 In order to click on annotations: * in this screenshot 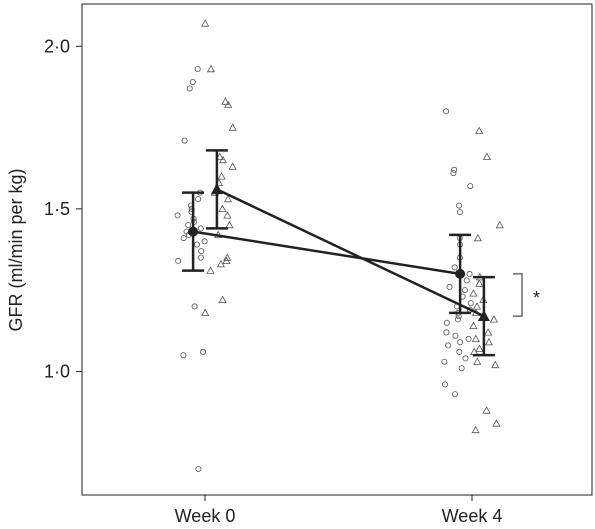, I will do `click(526, 295)`.